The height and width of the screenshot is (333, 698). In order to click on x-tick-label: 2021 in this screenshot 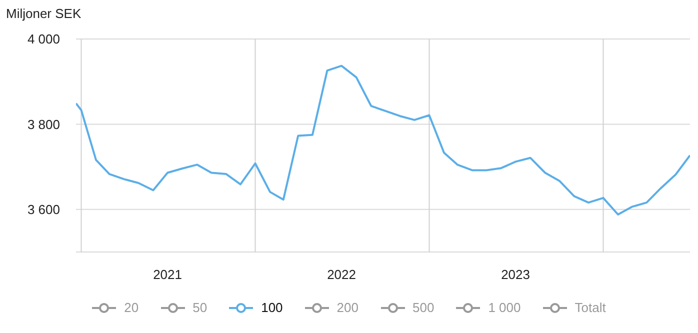, I will do `click(167, 274)`.